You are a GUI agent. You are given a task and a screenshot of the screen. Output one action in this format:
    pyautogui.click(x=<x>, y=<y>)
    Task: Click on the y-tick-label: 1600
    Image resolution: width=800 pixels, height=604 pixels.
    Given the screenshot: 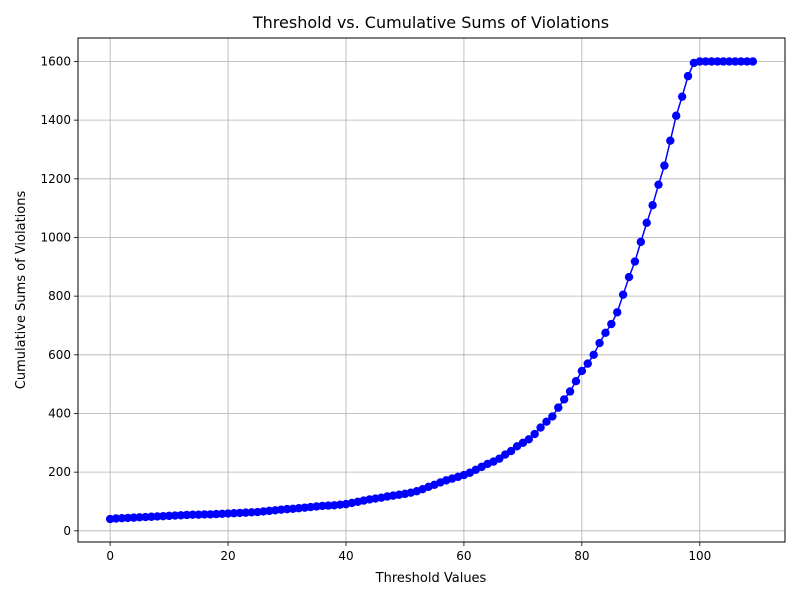 What is the action you would take?
    pyautogui.click(x=55, y=61)
    